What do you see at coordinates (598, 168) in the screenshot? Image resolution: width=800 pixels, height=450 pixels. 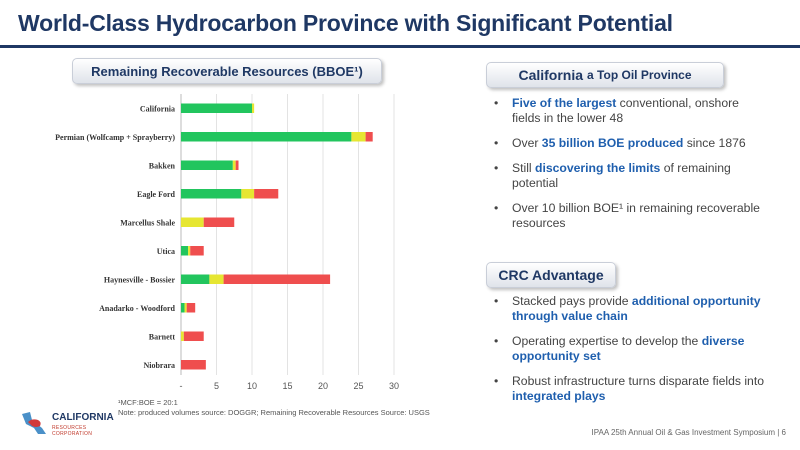 I see `california-bullet-hl: discovering the limits` at bounding box center [598, 168].